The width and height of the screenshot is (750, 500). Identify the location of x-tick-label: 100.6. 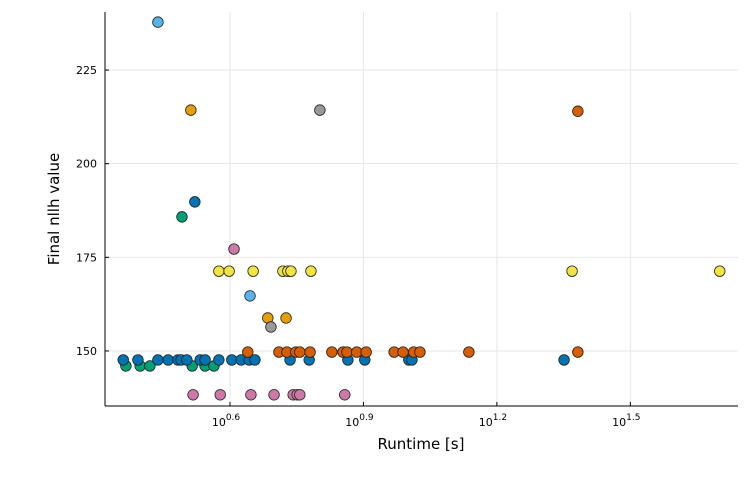
(226, 421).